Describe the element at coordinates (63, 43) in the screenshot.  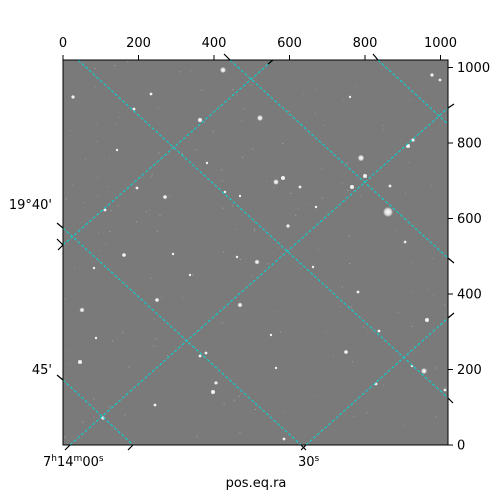
I see `top-tick-label: 0` at that location.